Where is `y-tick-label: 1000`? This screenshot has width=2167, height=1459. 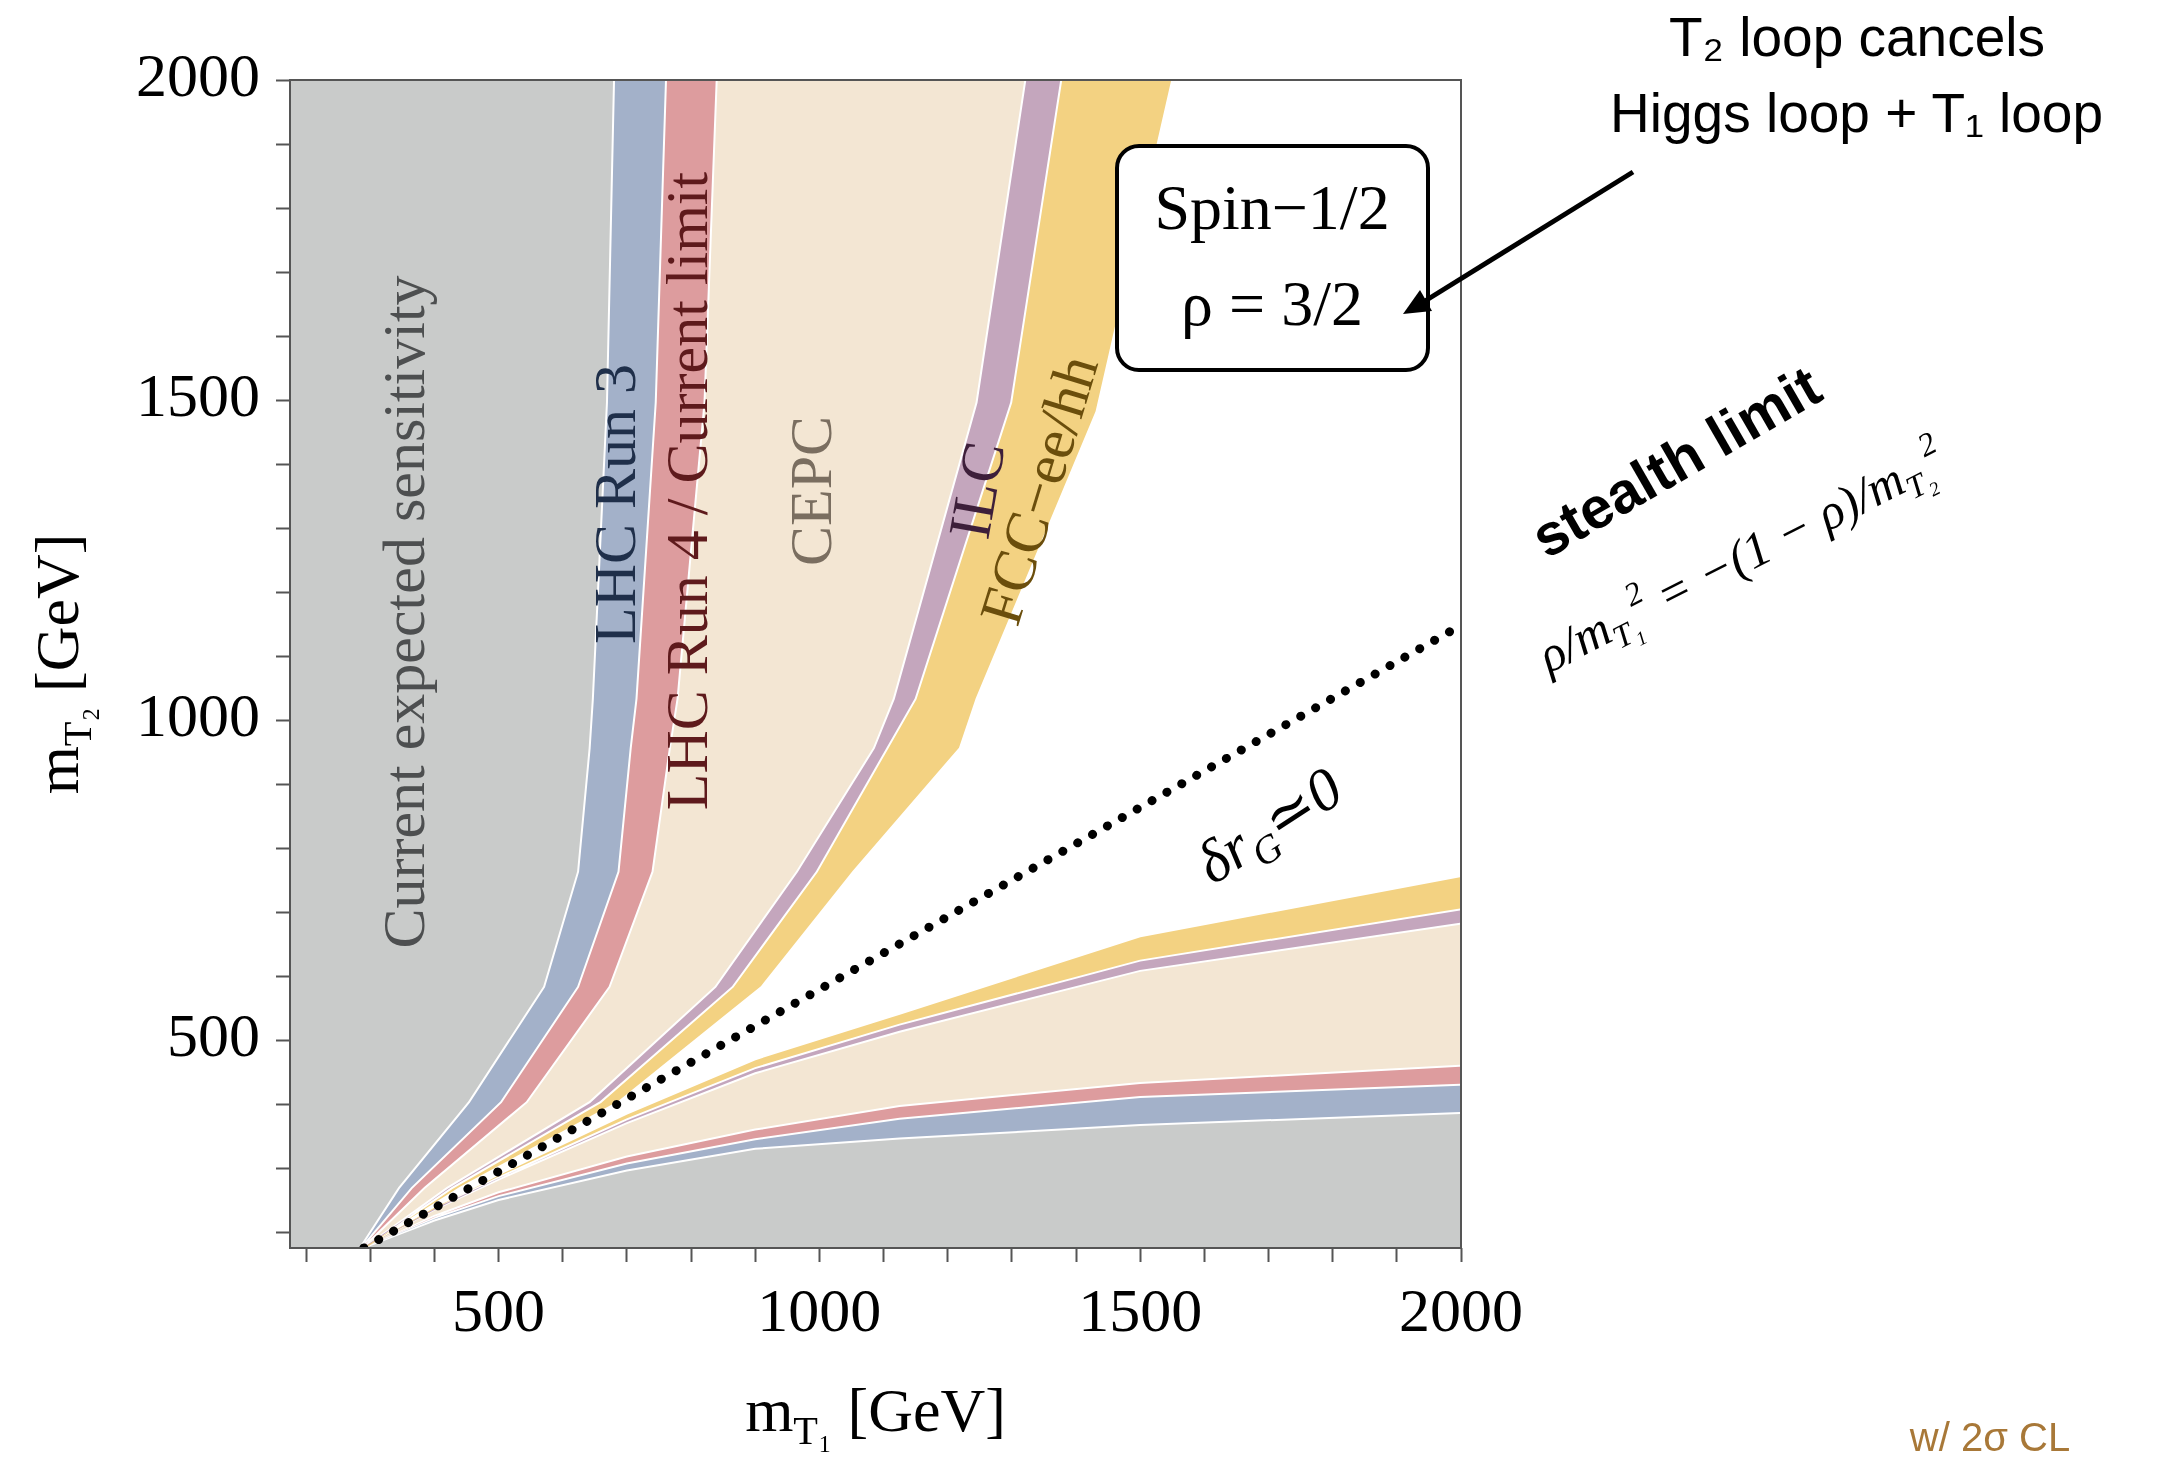
y-tick-label: 1000 is located at coordinates (198, 715).